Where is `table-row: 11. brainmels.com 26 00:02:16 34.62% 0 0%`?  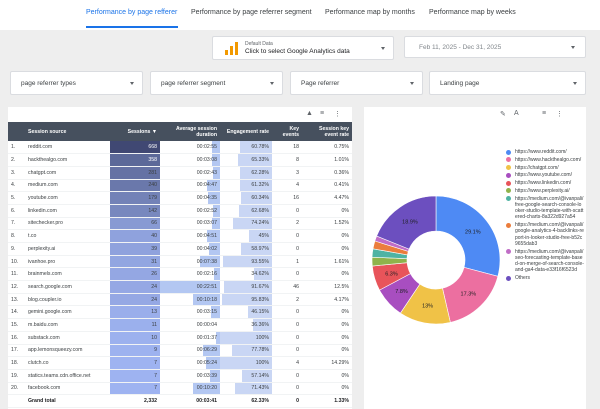 table-row: 11. brainmels.com 26 00:02:16 34.62% 0 0% is located at coordinates (180, 274).